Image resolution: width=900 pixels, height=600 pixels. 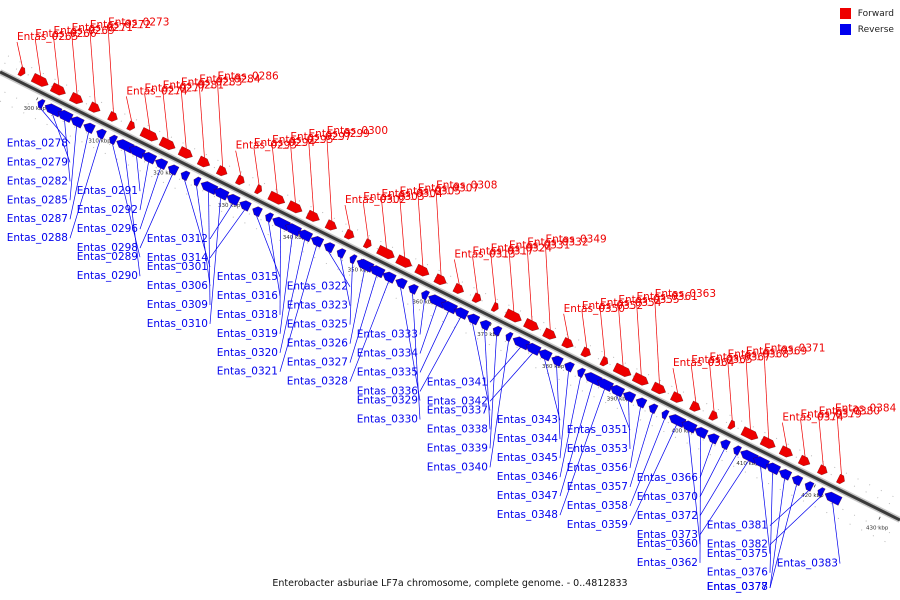 What do you see at coordinates (107, 248) in the screenshot?
I see `gene-label: Entas_0298` at bounding box center [107, 248].